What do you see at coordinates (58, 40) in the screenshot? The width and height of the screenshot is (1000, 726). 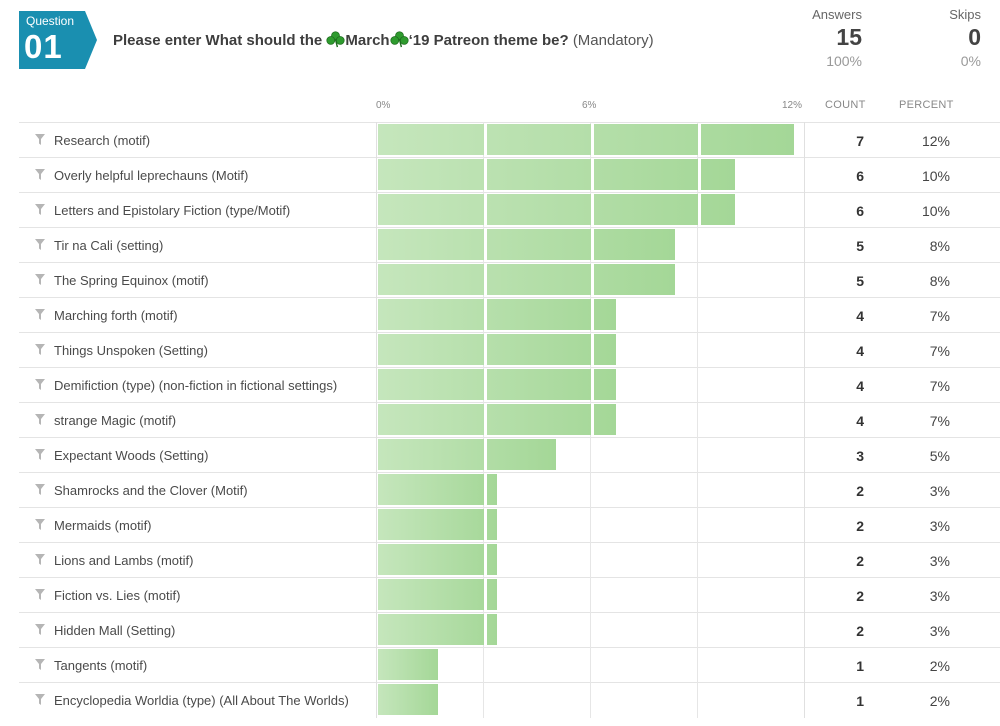 I see `question-badge: Question 01` at bounding box center [58, 40].